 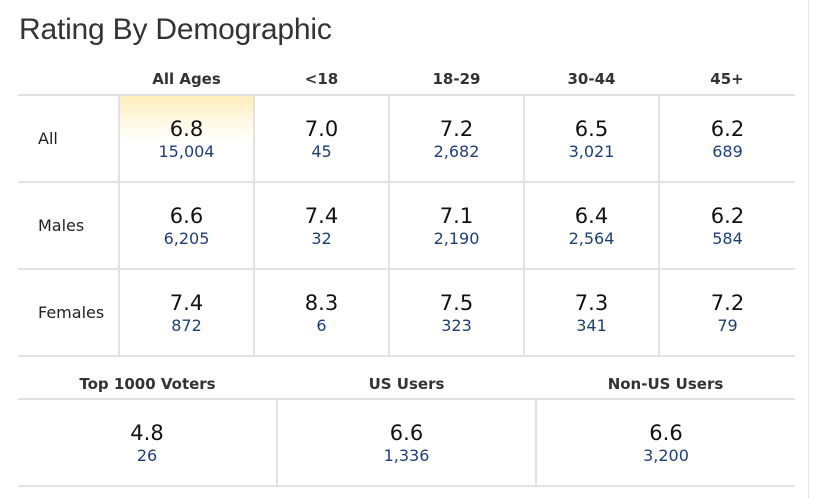 What do you see at coordinates (186, 79) in the screenshot?
I see `column-header-all-ages: All Ages` at bounding box center [186, 79].